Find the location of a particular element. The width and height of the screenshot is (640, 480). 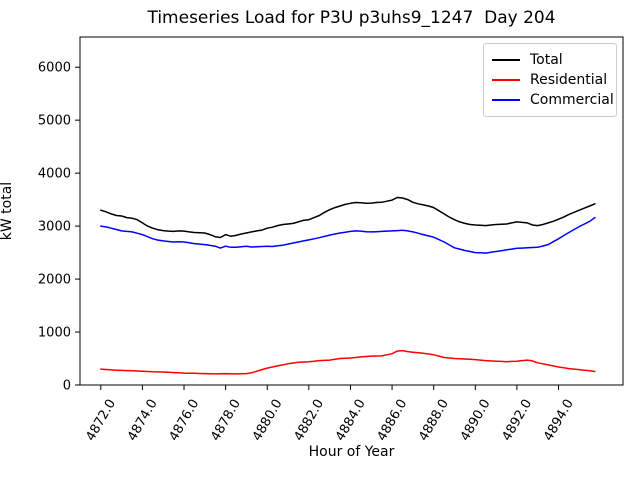

legend-entry-total: Total is located at coordinates (550, 60).